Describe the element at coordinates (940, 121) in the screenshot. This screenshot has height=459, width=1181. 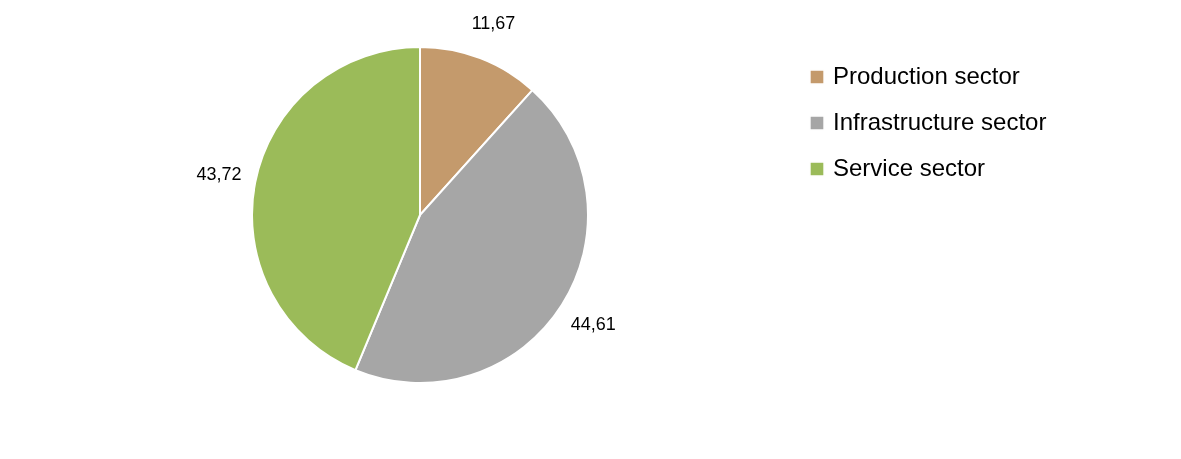
I see `legend-label: Infrastructure sector` at that location.